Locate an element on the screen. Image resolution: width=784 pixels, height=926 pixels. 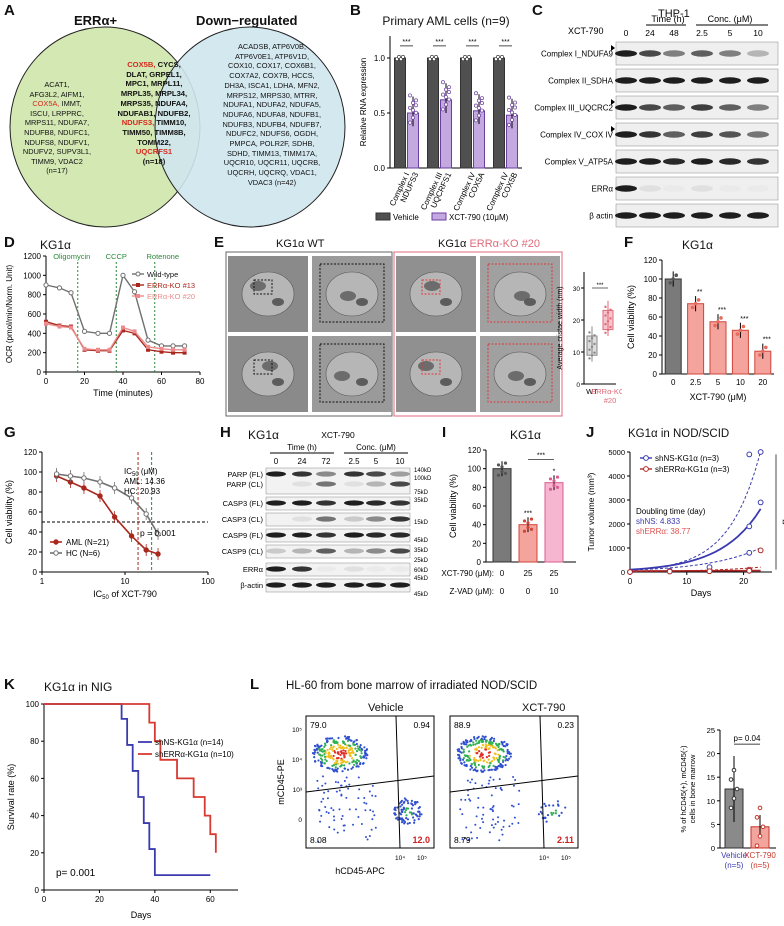
y-tick-label: 25 is located at coordinates (711, 730).